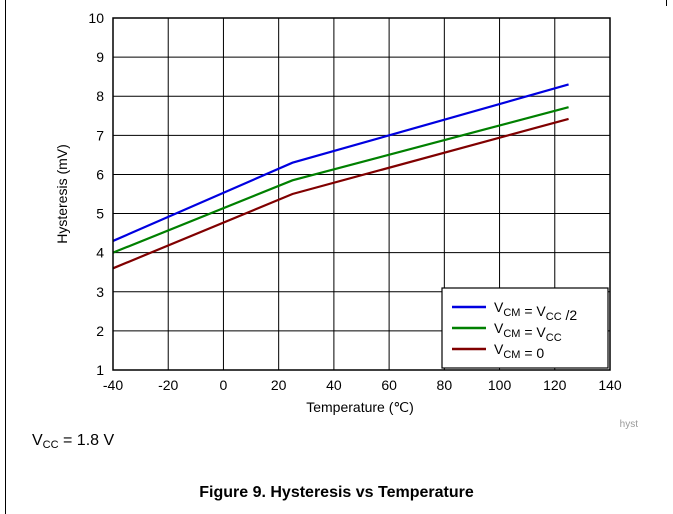 The image size is (673, 514). I want to click on x-tick-label: 60, so click(389, 385).